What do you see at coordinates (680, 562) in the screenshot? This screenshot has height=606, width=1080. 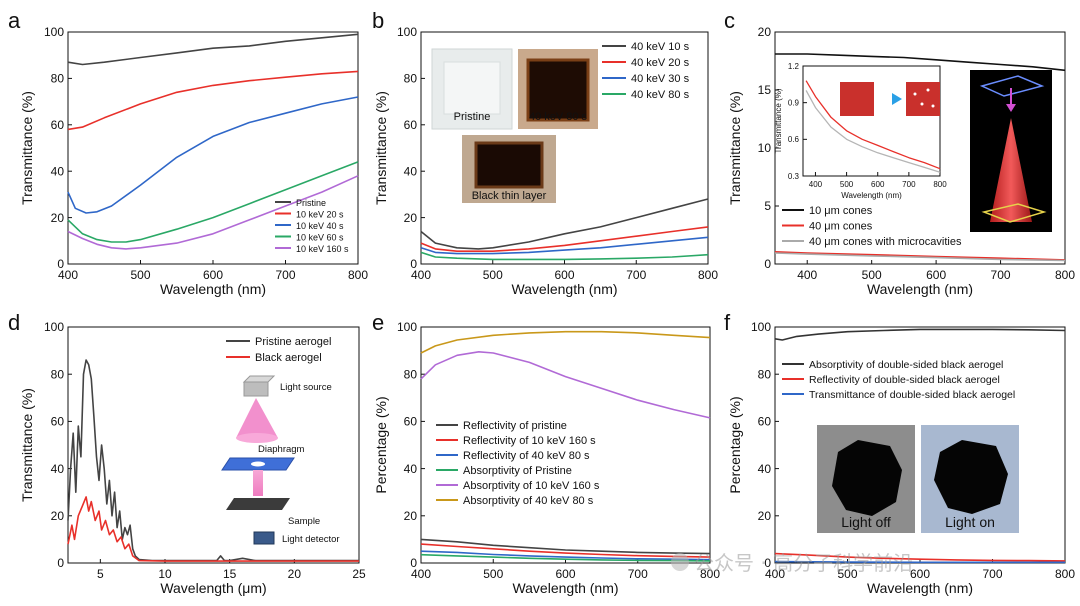 I see `wechat-icon` at bounding box center [680, 562].